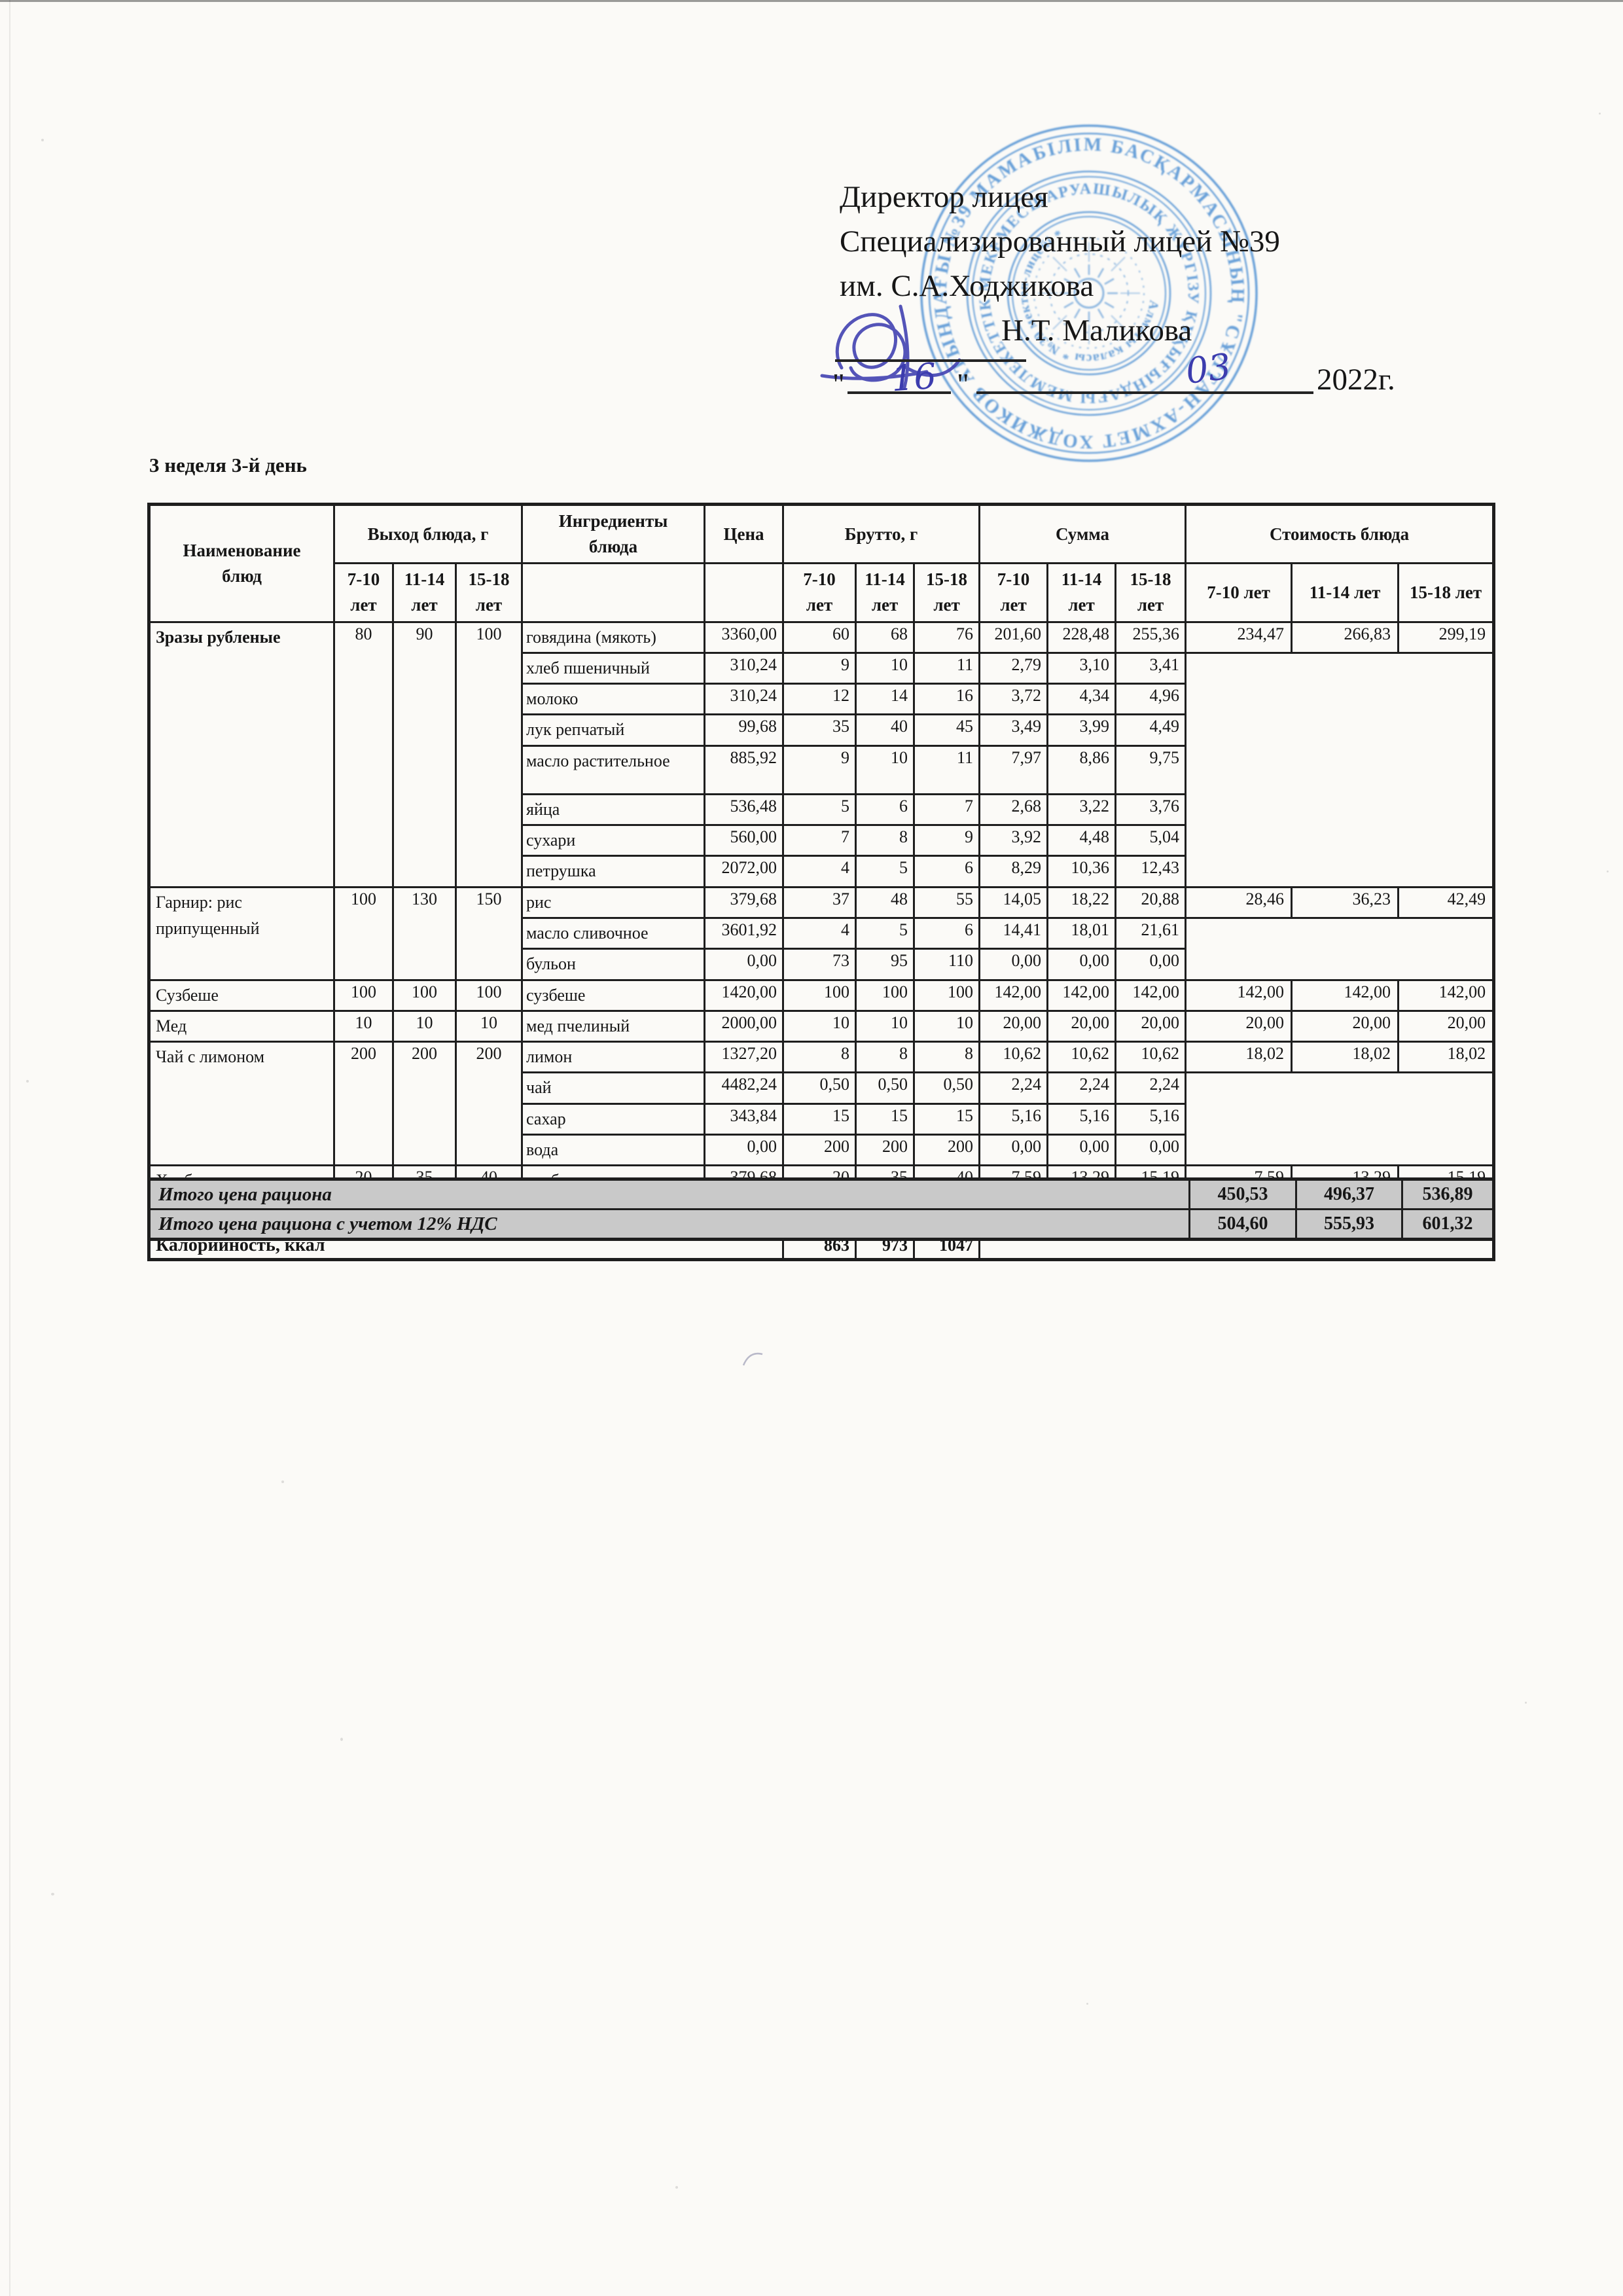 The height and width of the screenshot is (2296, 1623). I want to click on summa-cell: 10,36, so click(1081, 871).